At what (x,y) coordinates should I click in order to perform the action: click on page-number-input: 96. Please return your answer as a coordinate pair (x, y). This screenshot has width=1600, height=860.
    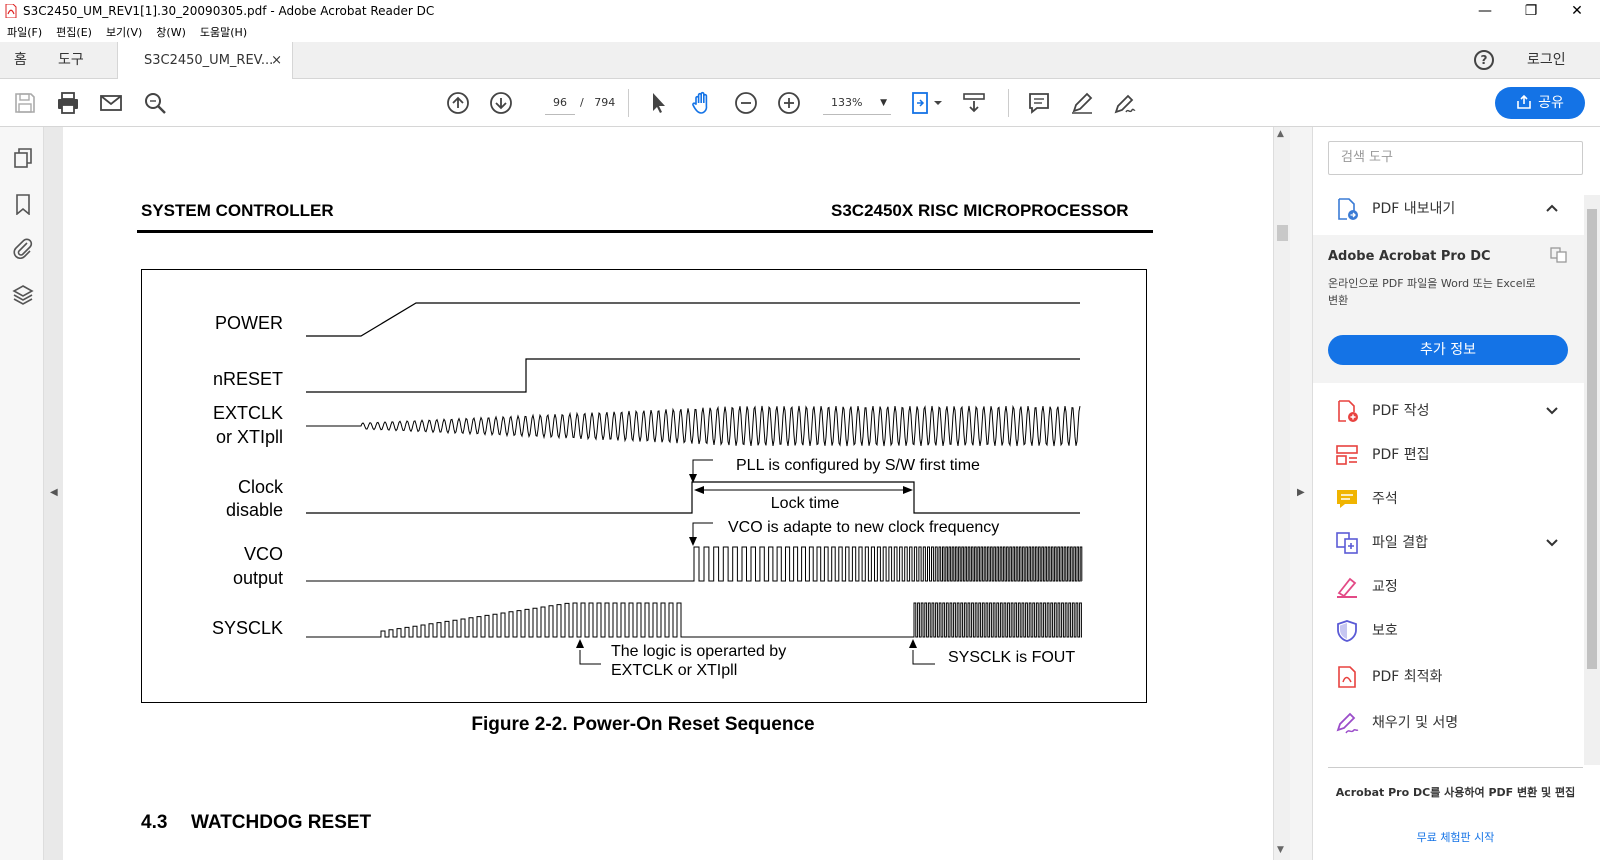
    Looking at the image, I should click on (560, 103).